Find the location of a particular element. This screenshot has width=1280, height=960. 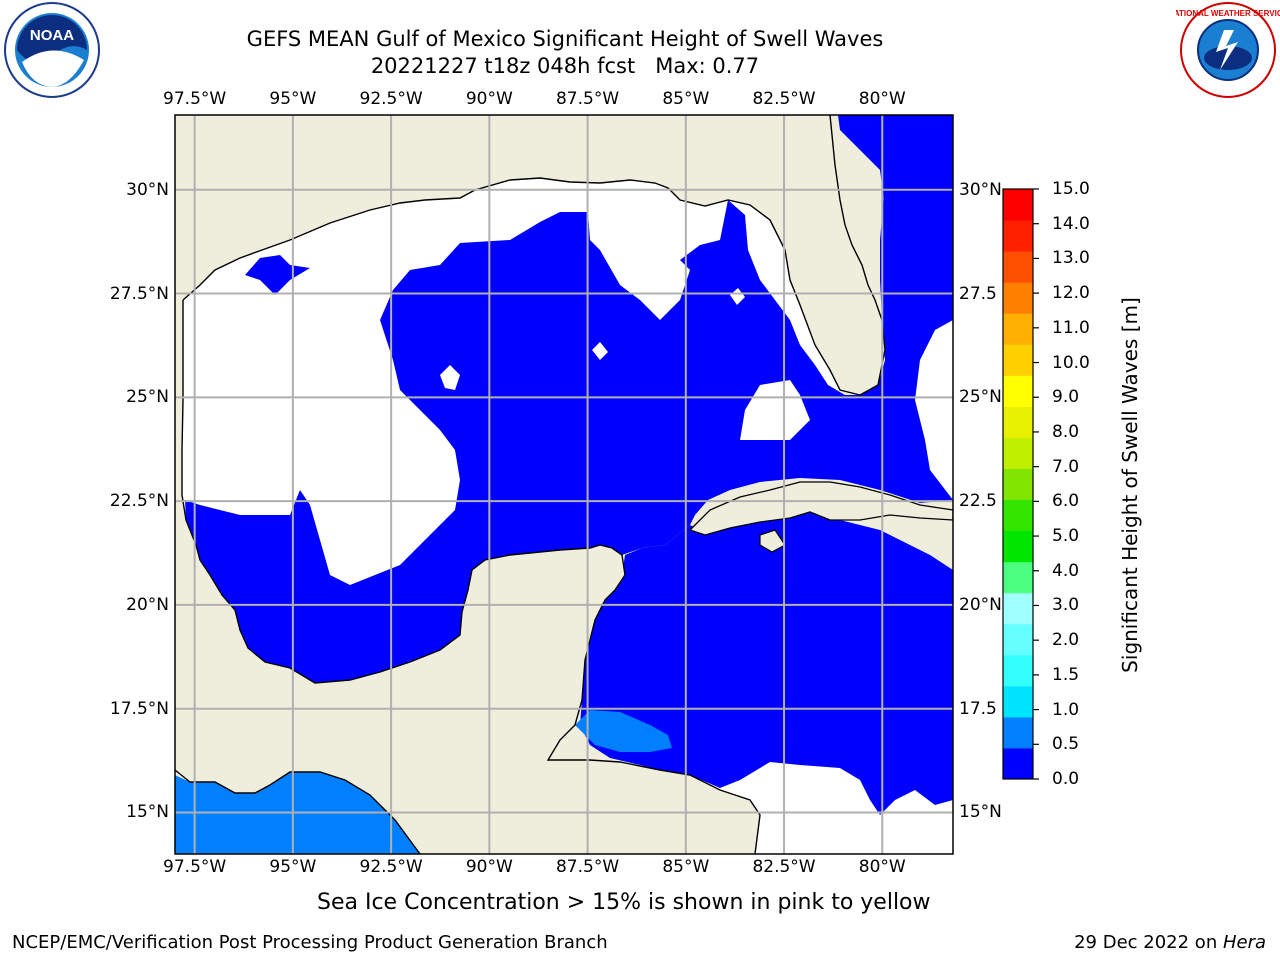

colorbar-tick-label: 15.0 is located at coordinates (1071, 189).